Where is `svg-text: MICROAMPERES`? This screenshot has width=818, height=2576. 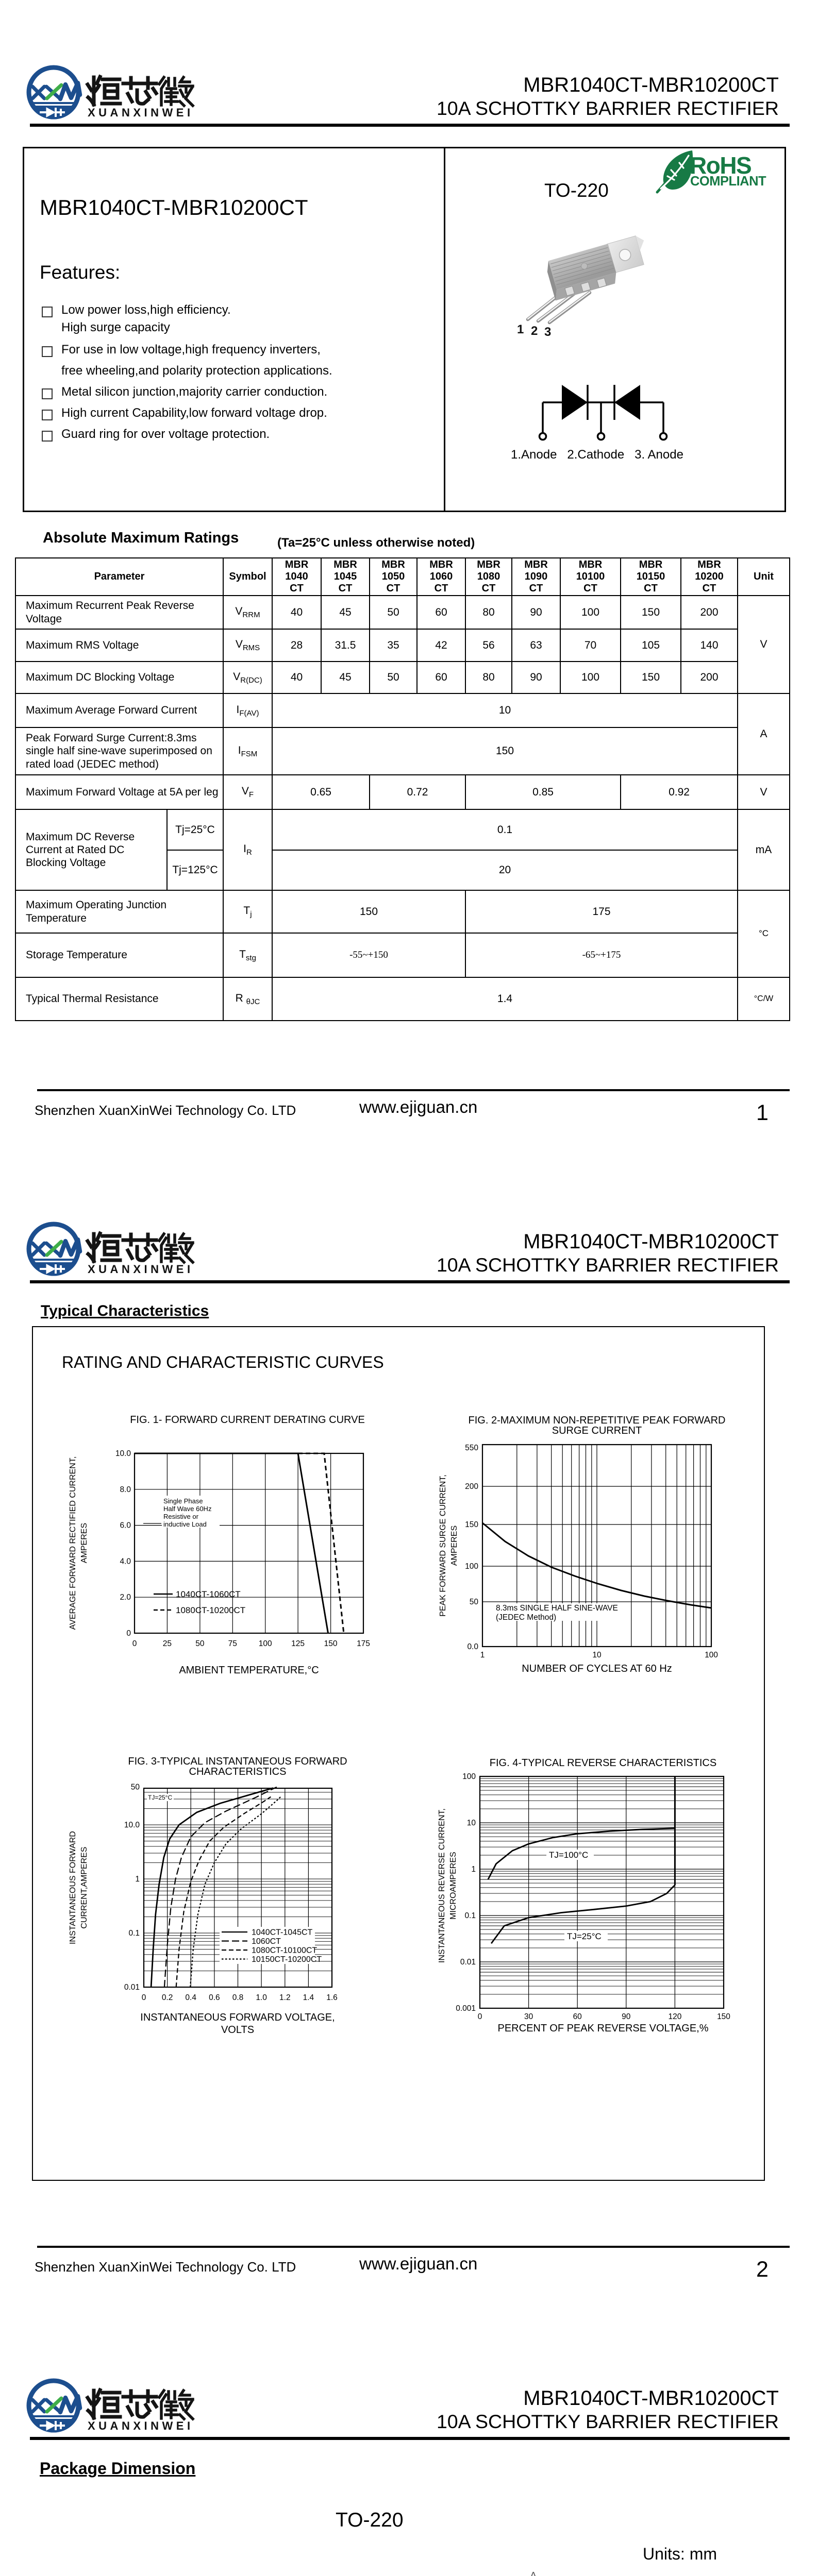
svg-text: MICROAMPERES is located at coordinates (453, 1886).